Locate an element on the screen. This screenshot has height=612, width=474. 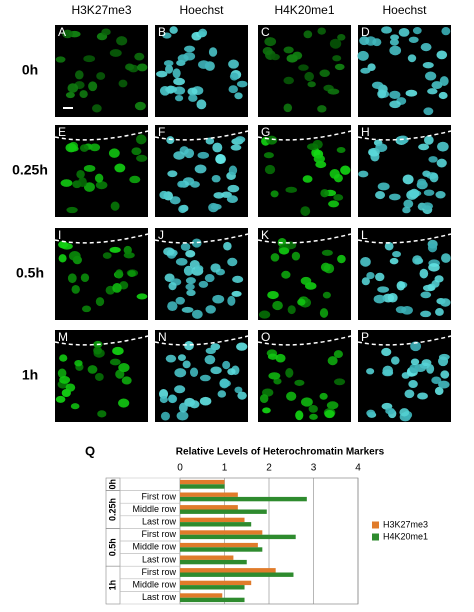
legend-swatch is located at coordinates (375, 537).